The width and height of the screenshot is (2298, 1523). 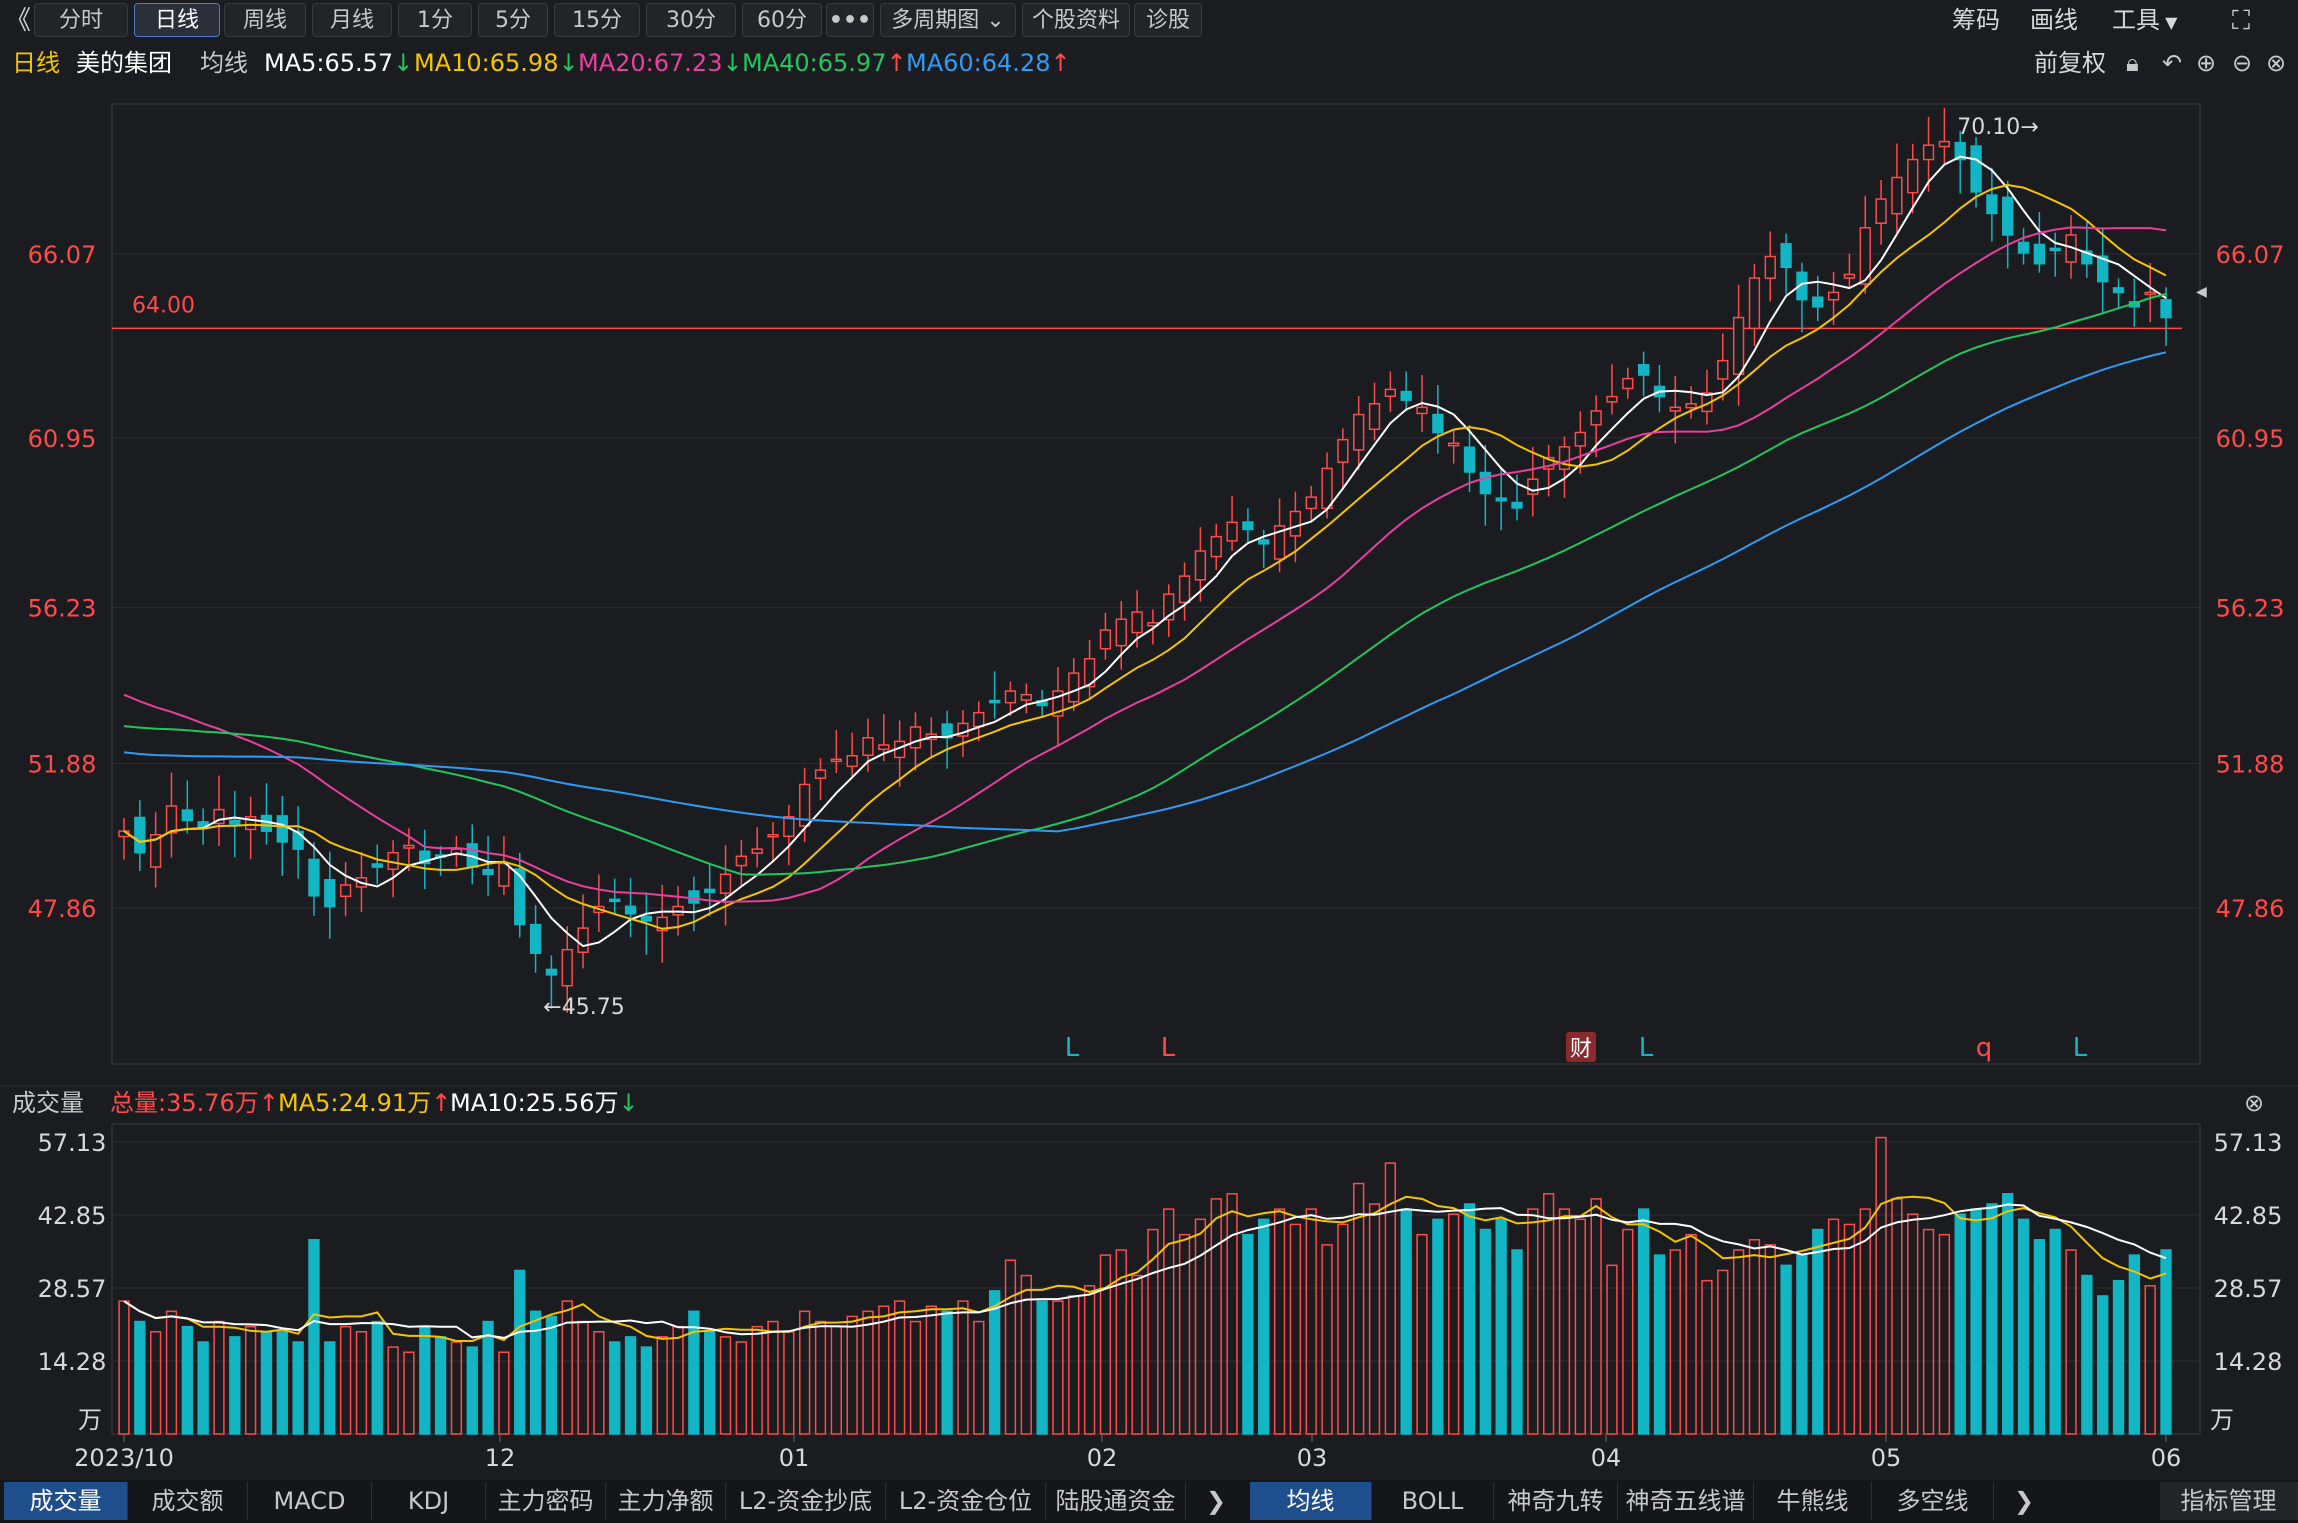 What do you see at coordinates (66, 1501) in the screenshot?
I see `indicator-tab-0: 成交量` at bounding box center [66, 1501].